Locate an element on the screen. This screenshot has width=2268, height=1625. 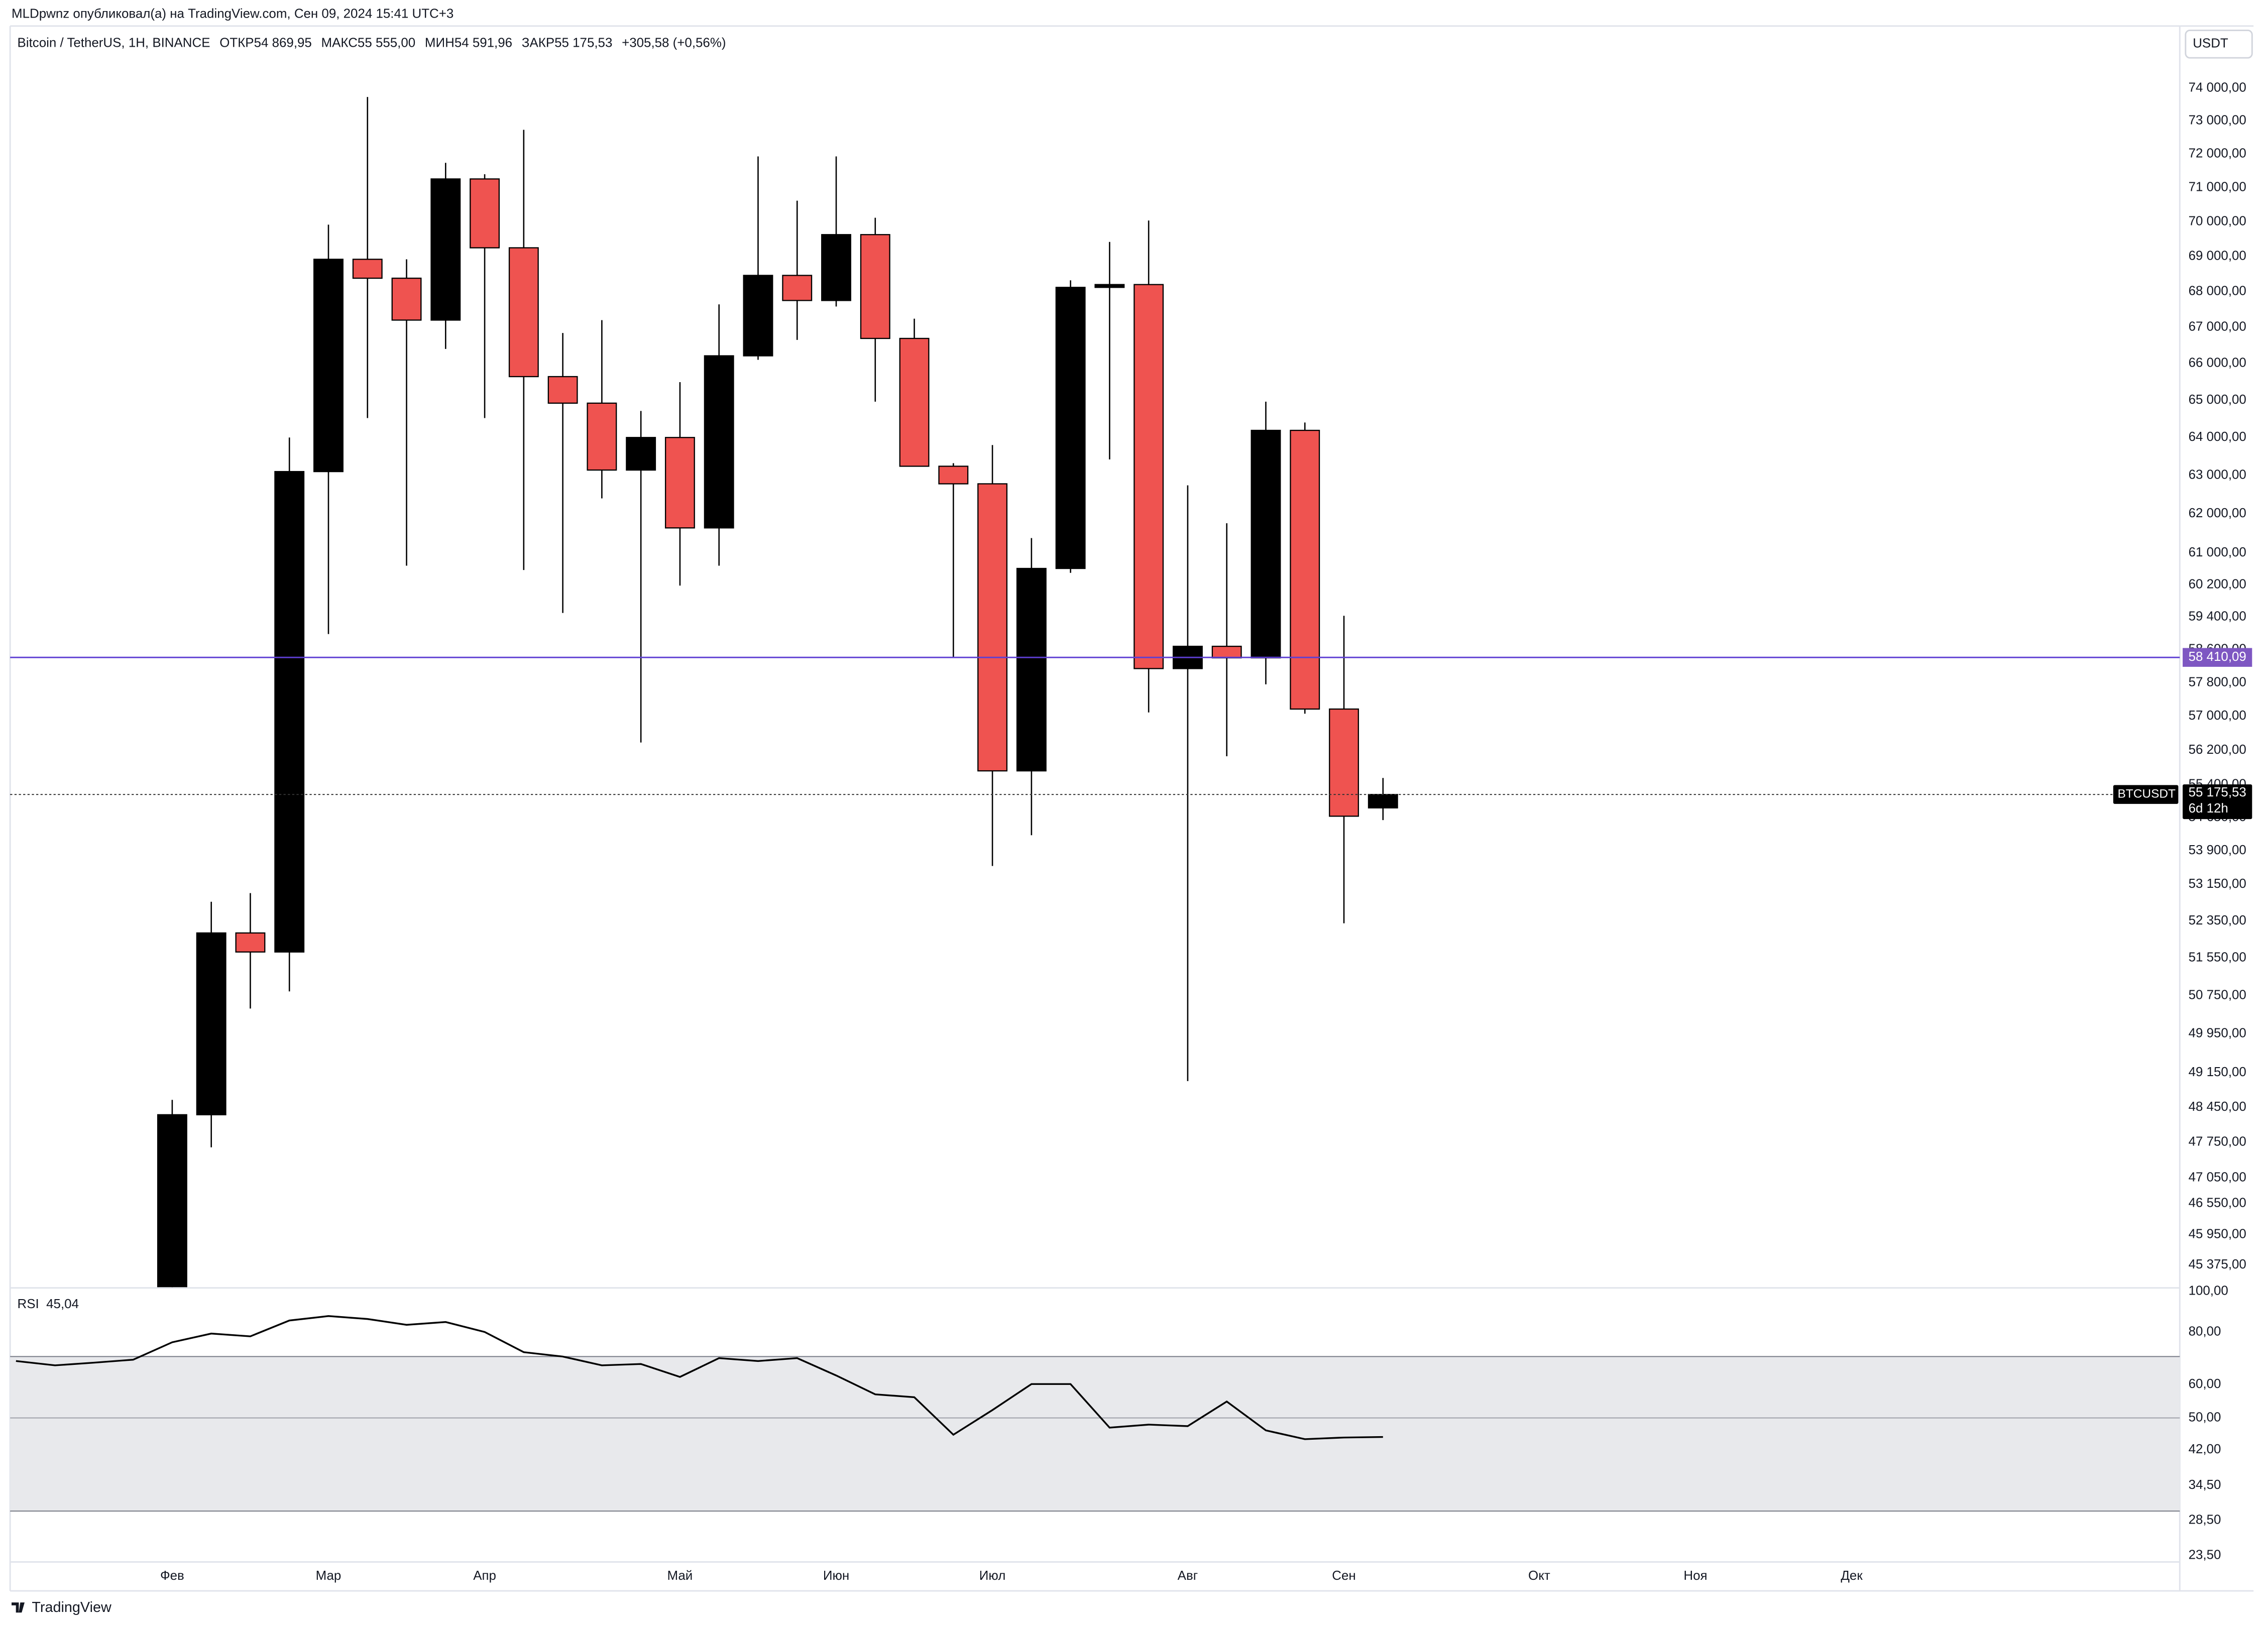
rsi-tick-label: 100,00 is located at coordinates (2209, 1291).